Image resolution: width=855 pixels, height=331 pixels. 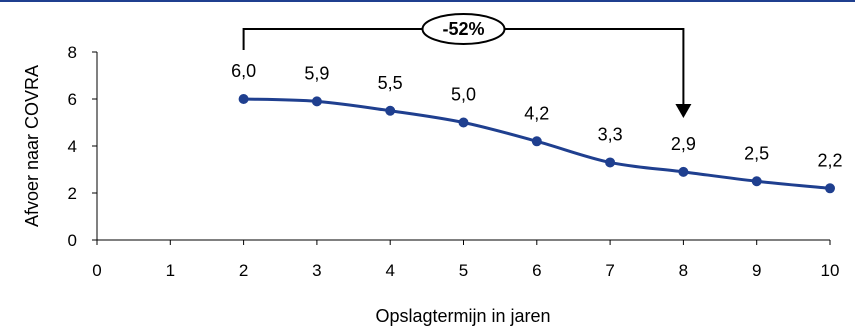 I want to click on y-axis: 0 2 4 6 8, so click(x=83, y=146).